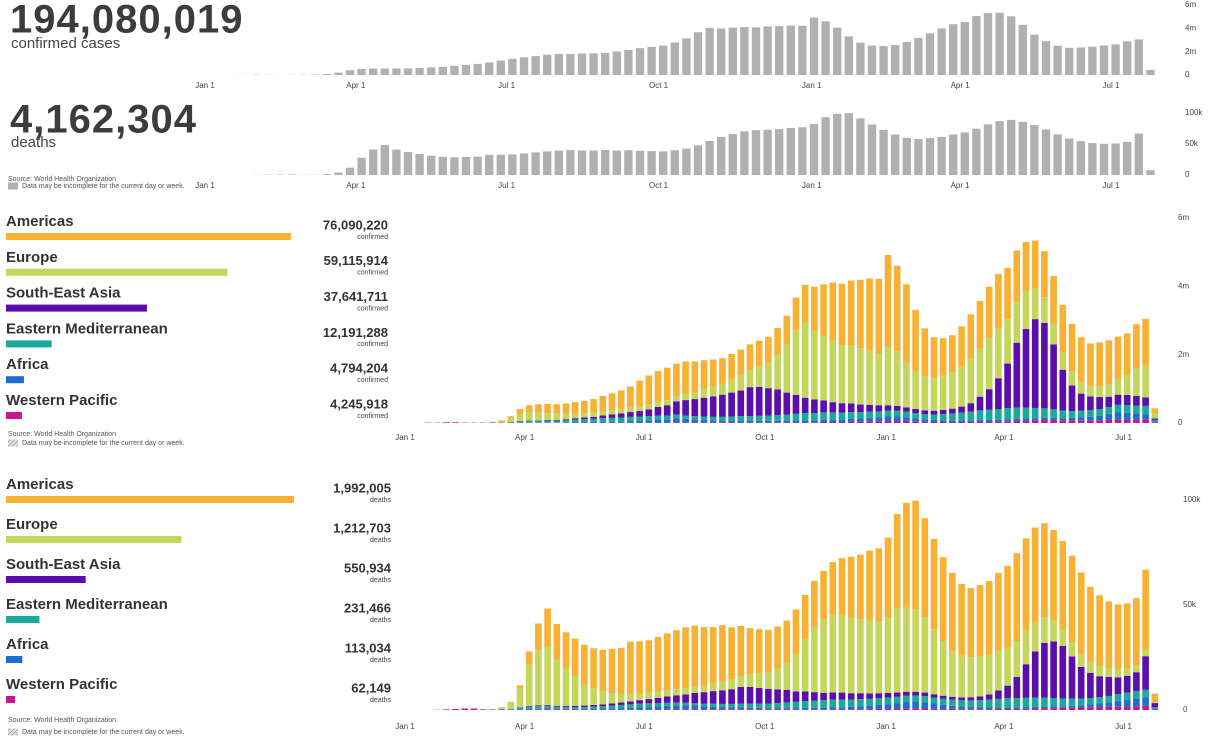  I want to click on region-total: 59,115,914, so click(356, 260).